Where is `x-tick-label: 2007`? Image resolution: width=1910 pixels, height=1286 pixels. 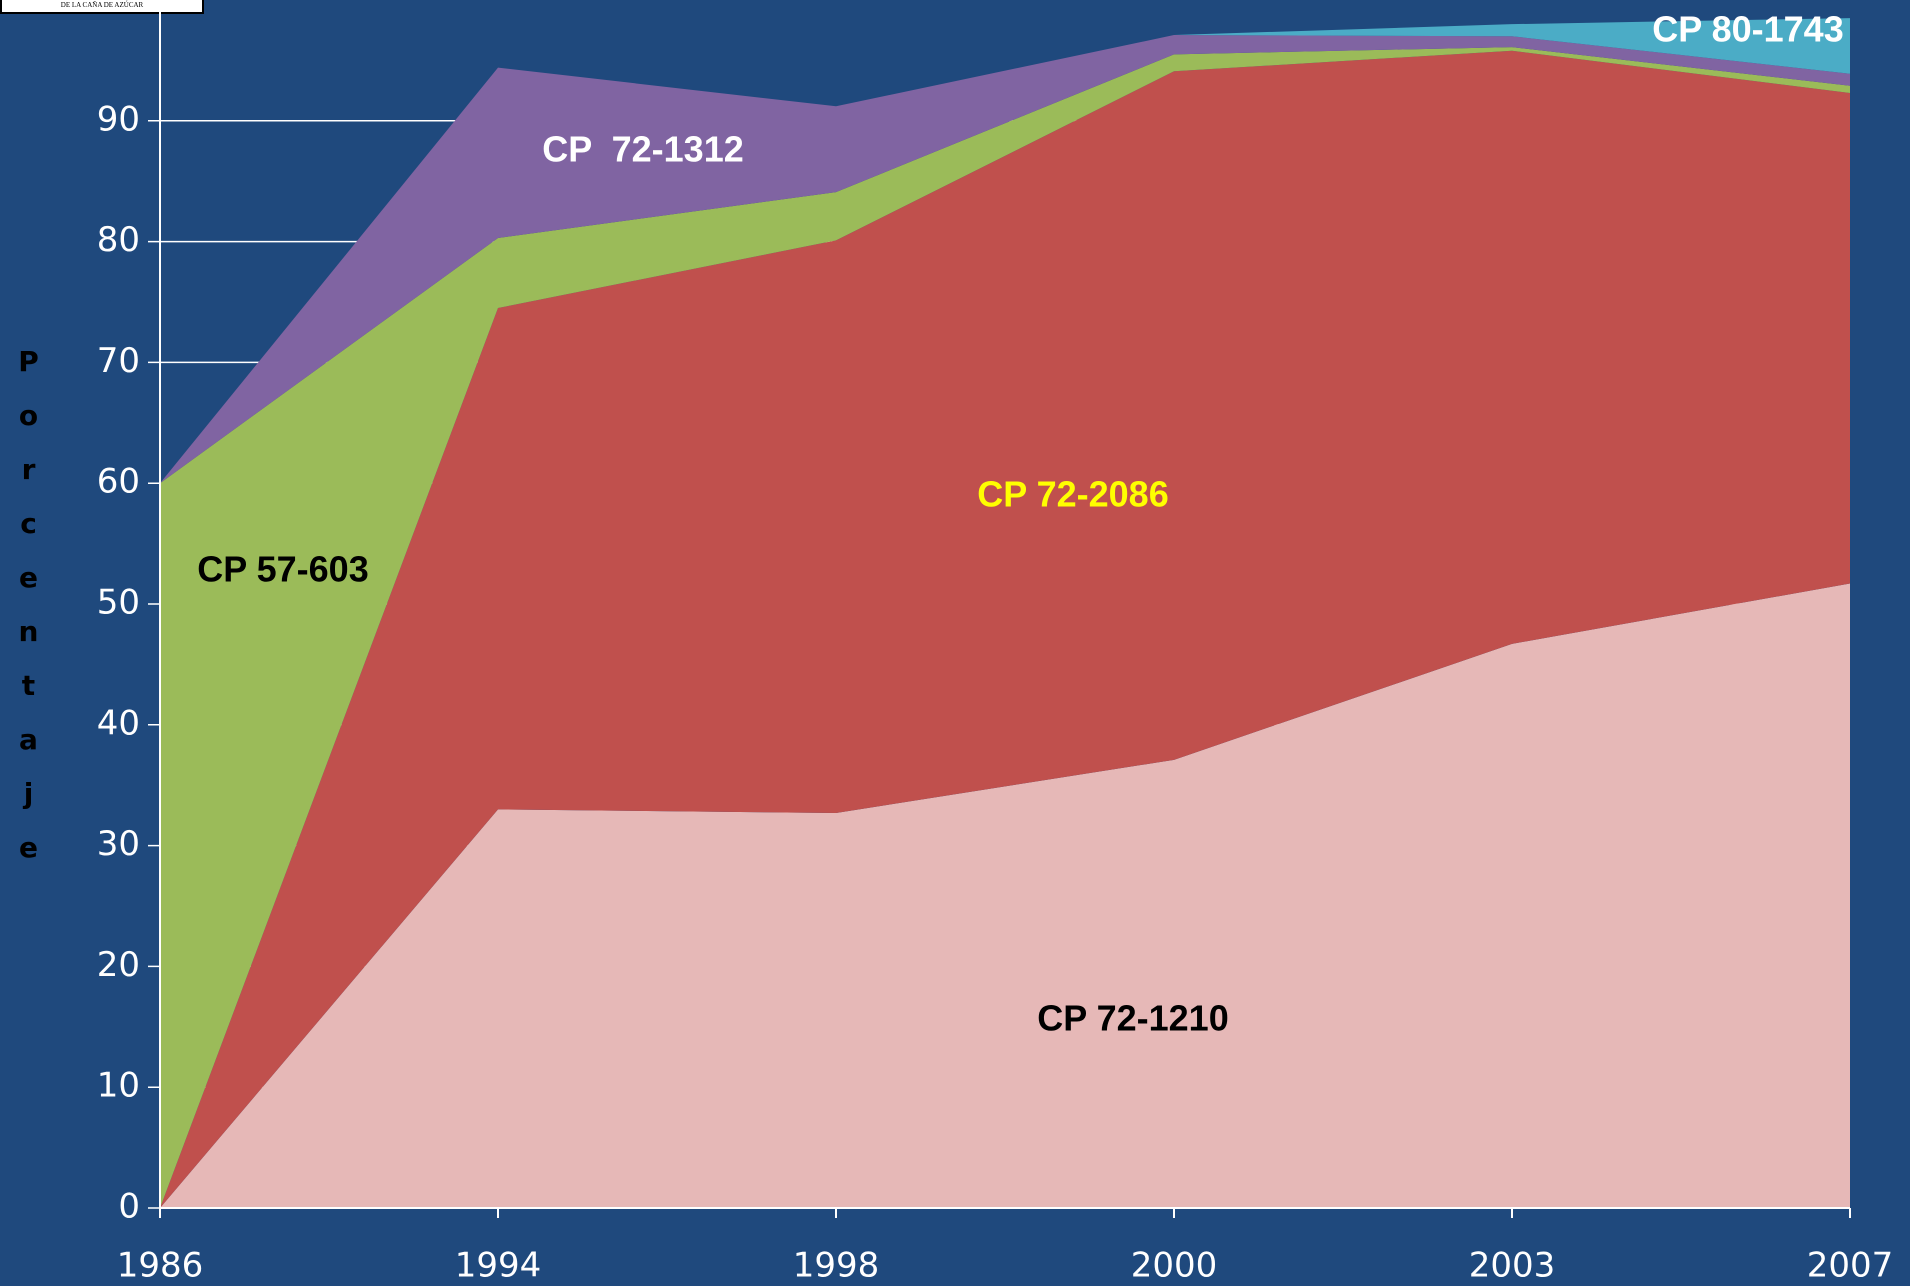 x-tick-label: 2007 is located at coordinates (1850, 1266).